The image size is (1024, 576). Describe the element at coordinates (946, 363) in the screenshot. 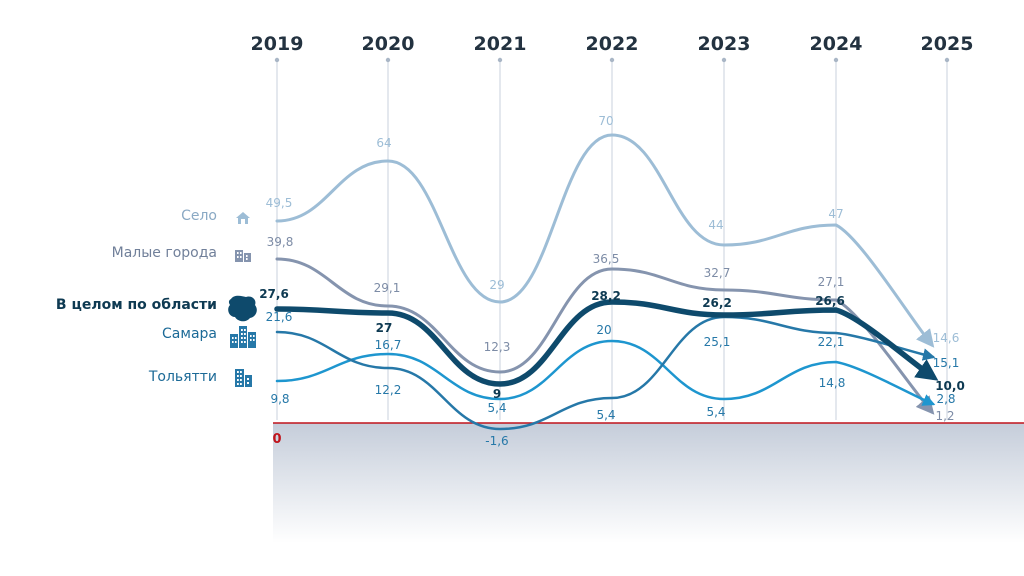

I see `data-label-samara-2025: 15,1` at that location.